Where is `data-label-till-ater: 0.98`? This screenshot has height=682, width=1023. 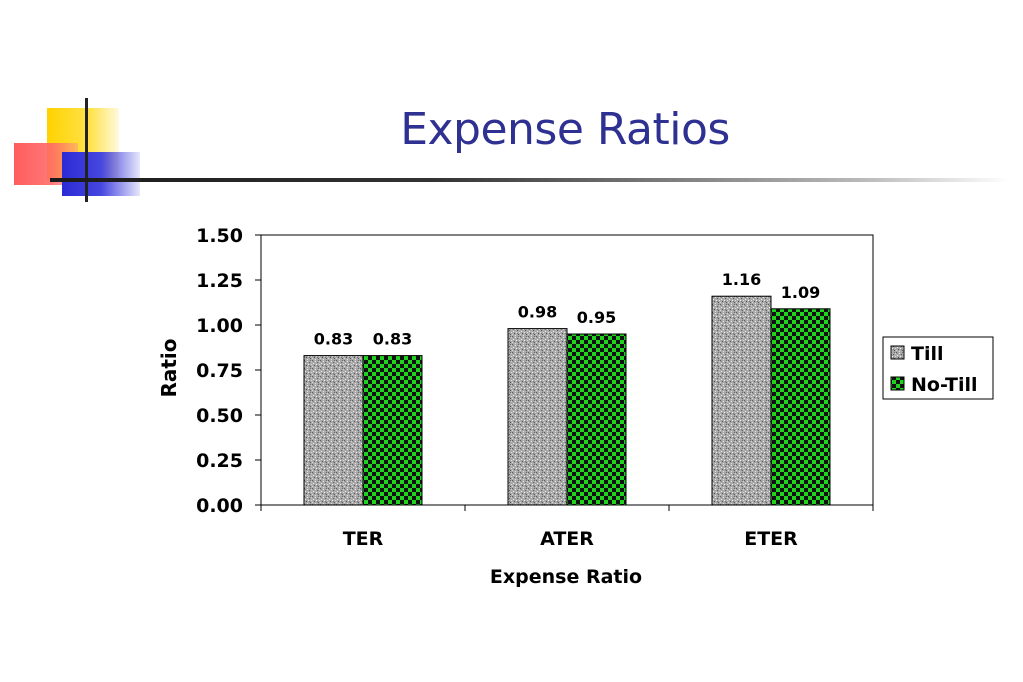 data-label-till-ater: 0.98 is located at coordinates (537, 312).